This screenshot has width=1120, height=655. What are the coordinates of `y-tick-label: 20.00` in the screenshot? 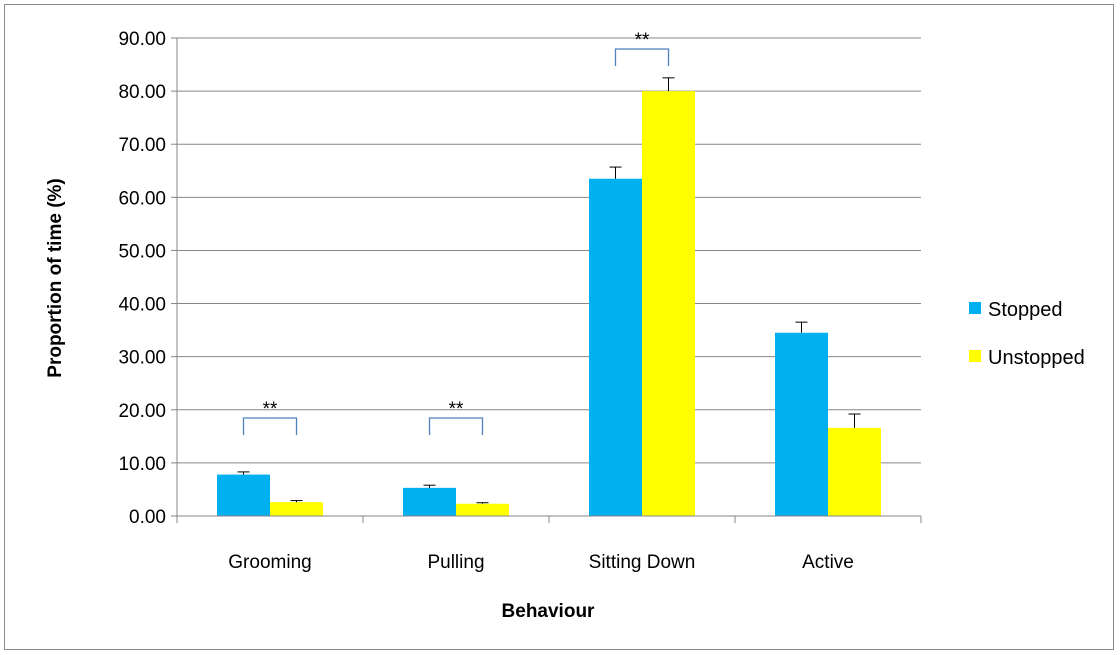 It's located at (142, 411).